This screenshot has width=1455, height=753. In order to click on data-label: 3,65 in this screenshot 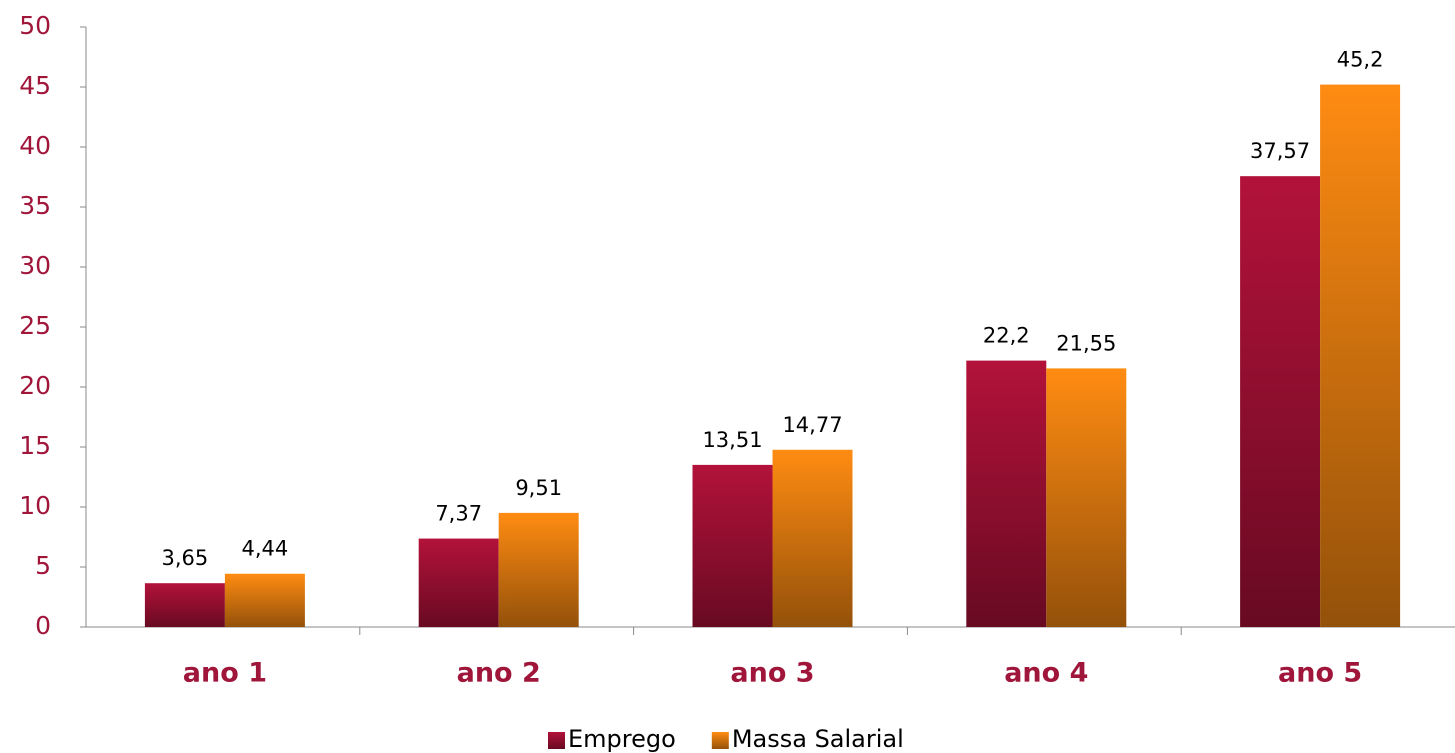, I will do `click(185, 558)`.